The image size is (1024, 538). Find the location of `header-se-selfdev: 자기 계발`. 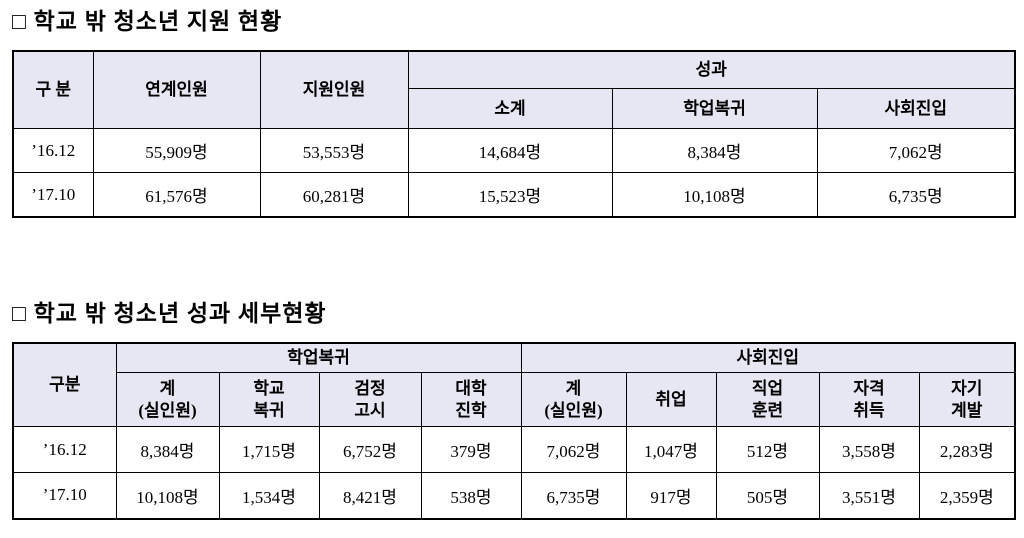

header-se-selfdev: 자기 계발 is located at coordinates (967, 399).